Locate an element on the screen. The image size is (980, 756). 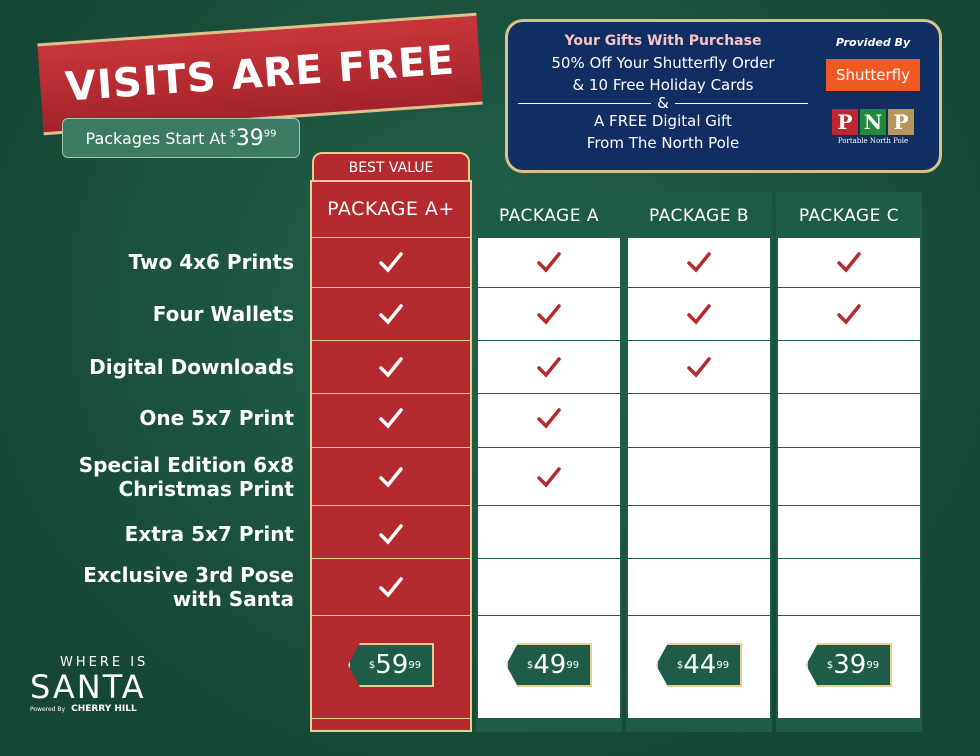
gift-line: & 10 Free Holiday Cards is located at coordinates (663, 85).